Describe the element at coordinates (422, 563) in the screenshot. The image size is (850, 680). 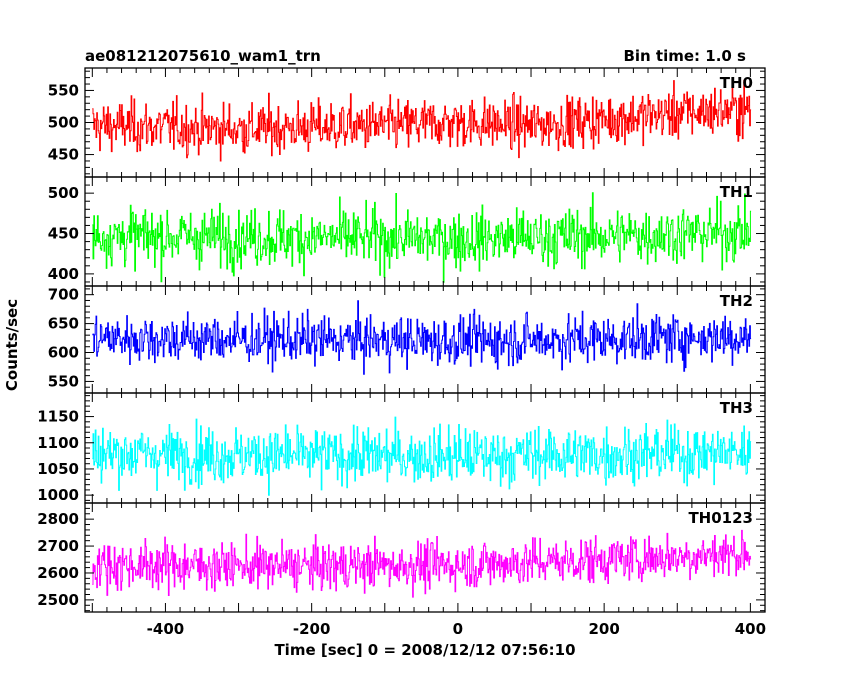
I see `series-line-th0123` at that location.